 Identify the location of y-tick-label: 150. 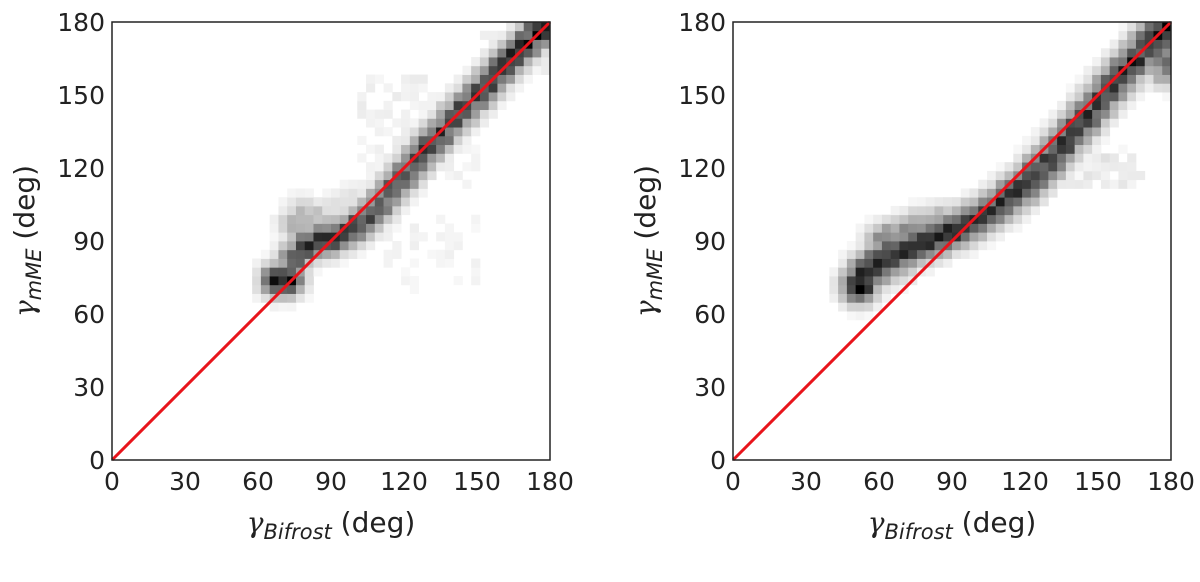
(702, 95).